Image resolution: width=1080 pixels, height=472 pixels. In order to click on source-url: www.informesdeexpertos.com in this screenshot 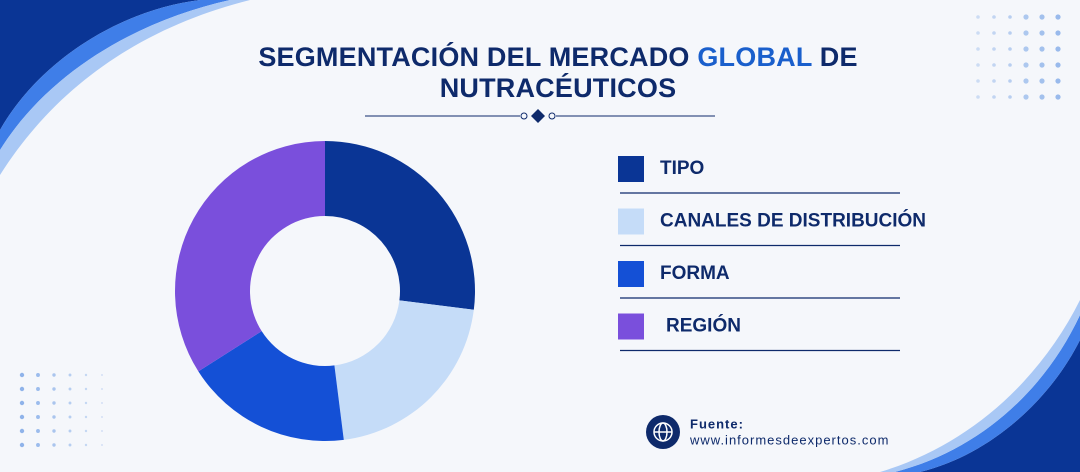, I will do `click(789, 439)`.